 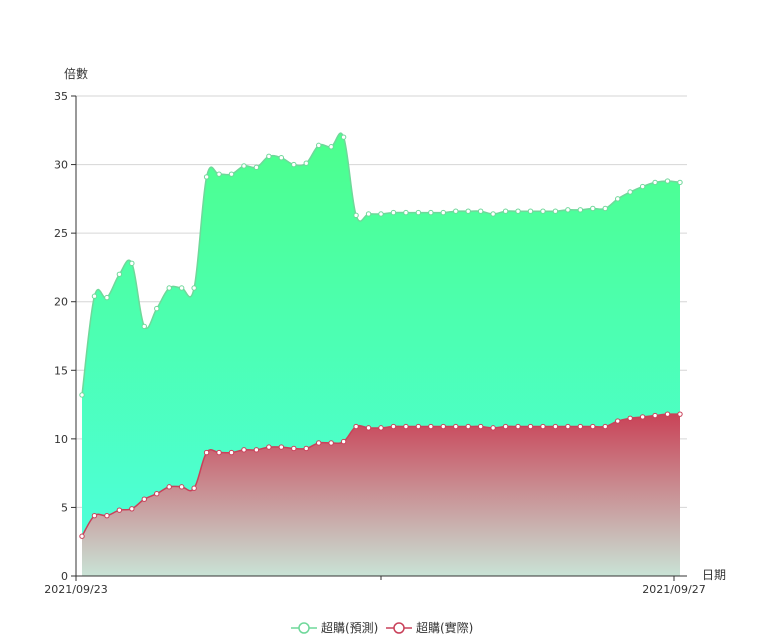 I want to click on legend-item-actual: 超購(實際), so click(x=429, y=627).